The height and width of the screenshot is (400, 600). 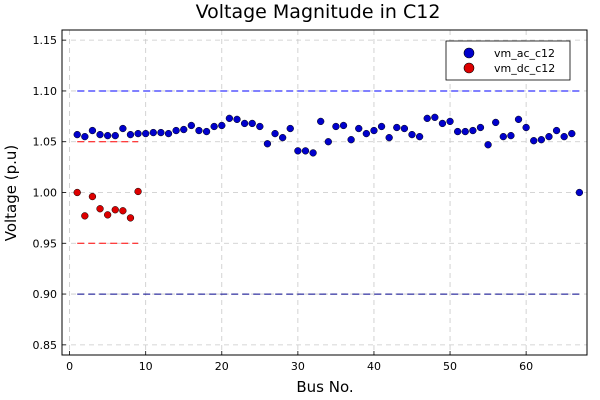 What do you see at coordinates (45, 142) in the screenshot?
I see `y-tick-label: 1.05` at bounding box center [45, 142].